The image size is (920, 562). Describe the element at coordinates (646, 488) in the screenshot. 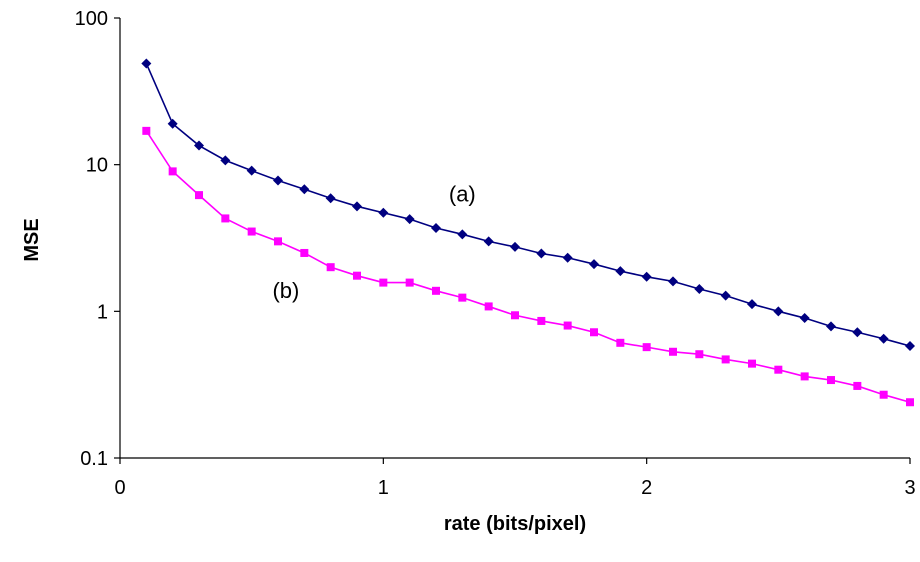

I see `x-tick-label: 2` at that location.